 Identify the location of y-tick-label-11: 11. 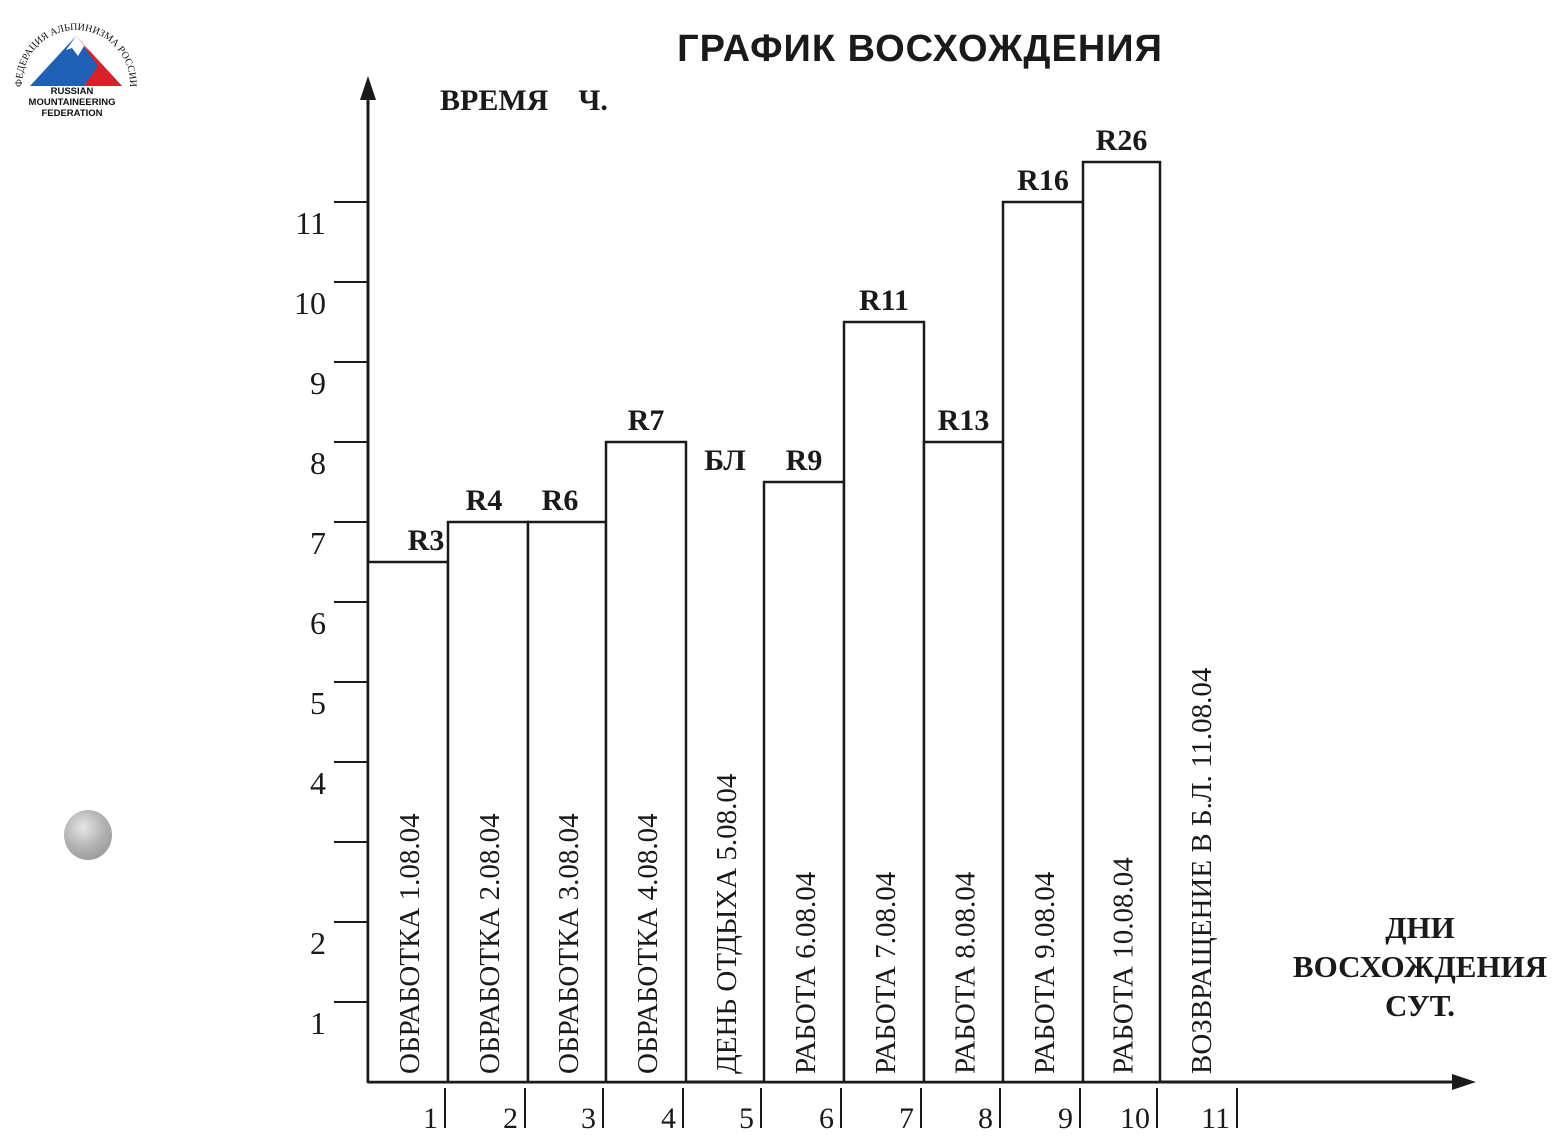
(310, 223).